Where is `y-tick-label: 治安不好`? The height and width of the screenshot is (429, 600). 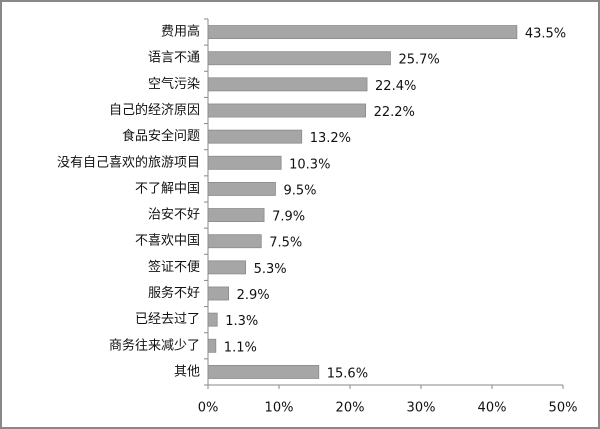
y-tick-label: 治安不好 is located at coordinates (174, 215).